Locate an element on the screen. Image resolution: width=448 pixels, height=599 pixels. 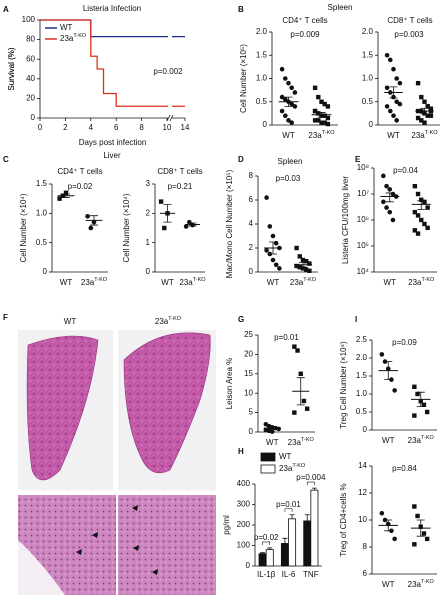
x-tick-label: 6 is located at coordinates (116, 127).